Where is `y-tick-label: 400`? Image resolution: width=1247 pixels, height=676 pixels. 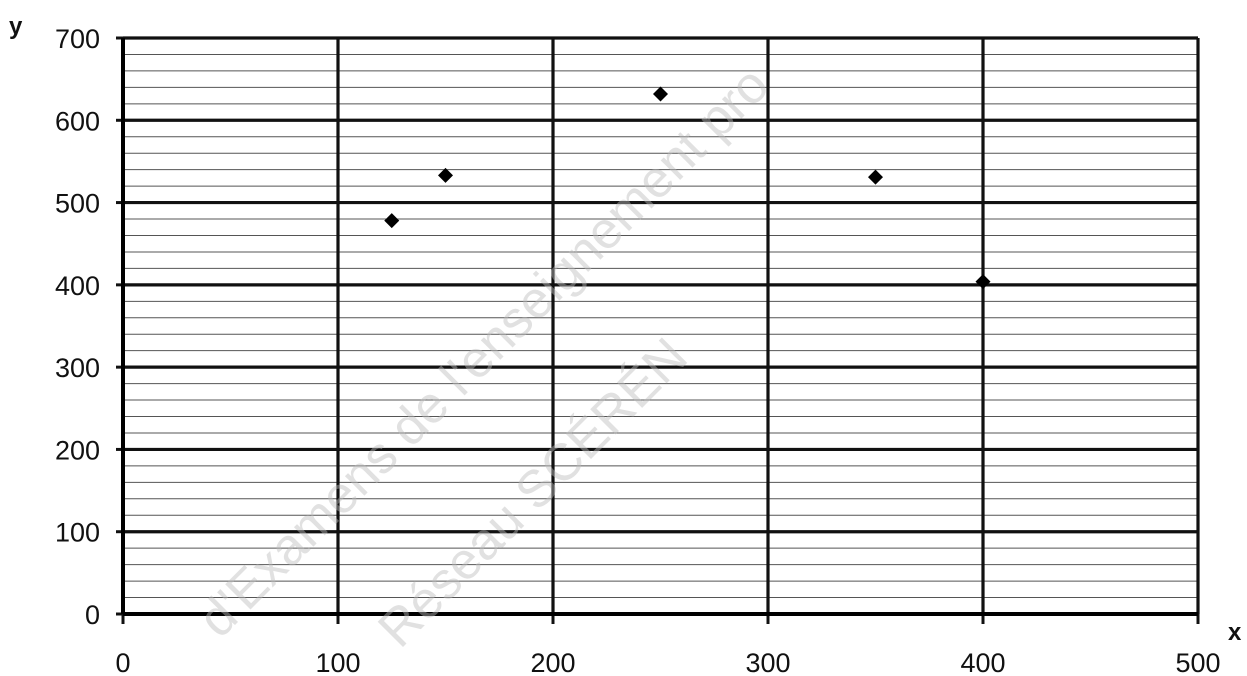 y-tick-label: 400 is located at coordinates (77, 286).